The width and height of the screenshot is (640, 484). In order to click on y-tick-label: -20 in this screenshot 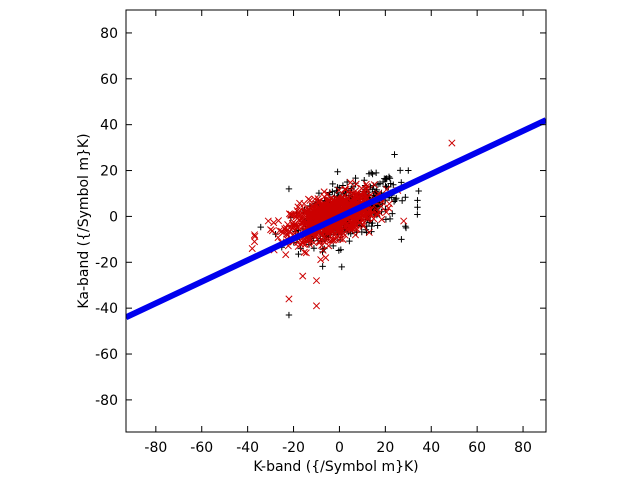, I will do `click(106, 263)`.